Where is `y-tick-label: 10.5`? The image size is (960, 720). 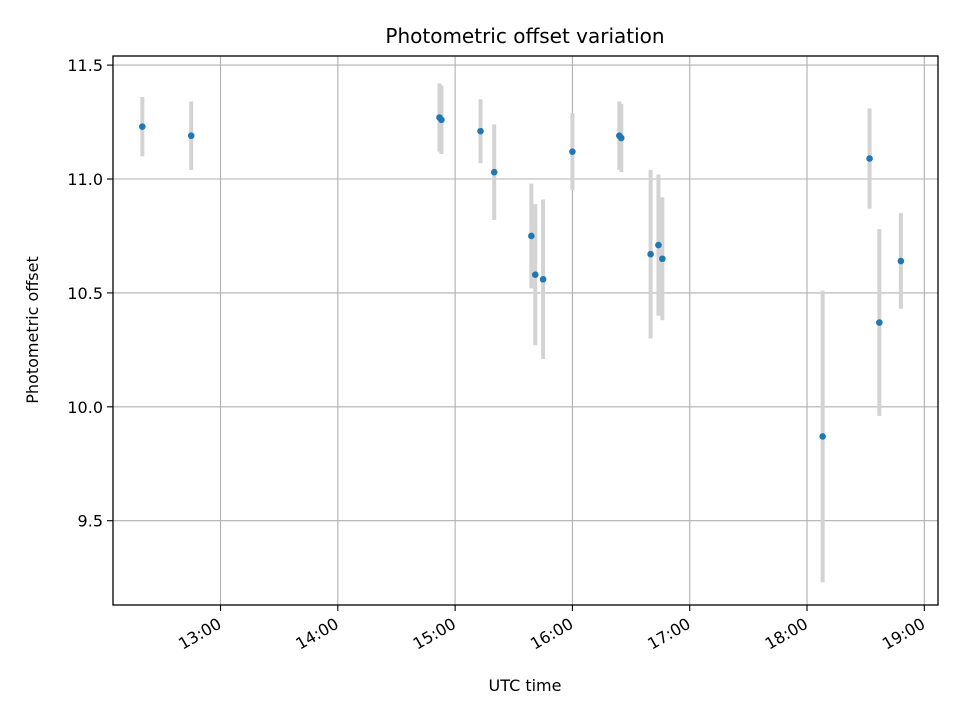
y-tick-label: 10.5 is located at coordinates (85, 293).